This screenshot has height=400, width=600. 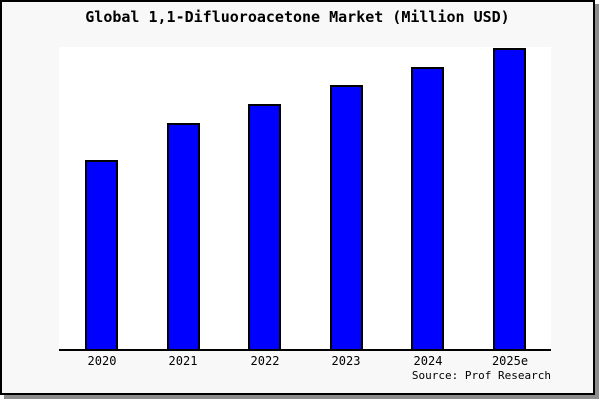 What do you see at coordinates (346, 361) in the screenshot?
I see `x-tick-label-2023: 2023` at bounding box center [346, 361].